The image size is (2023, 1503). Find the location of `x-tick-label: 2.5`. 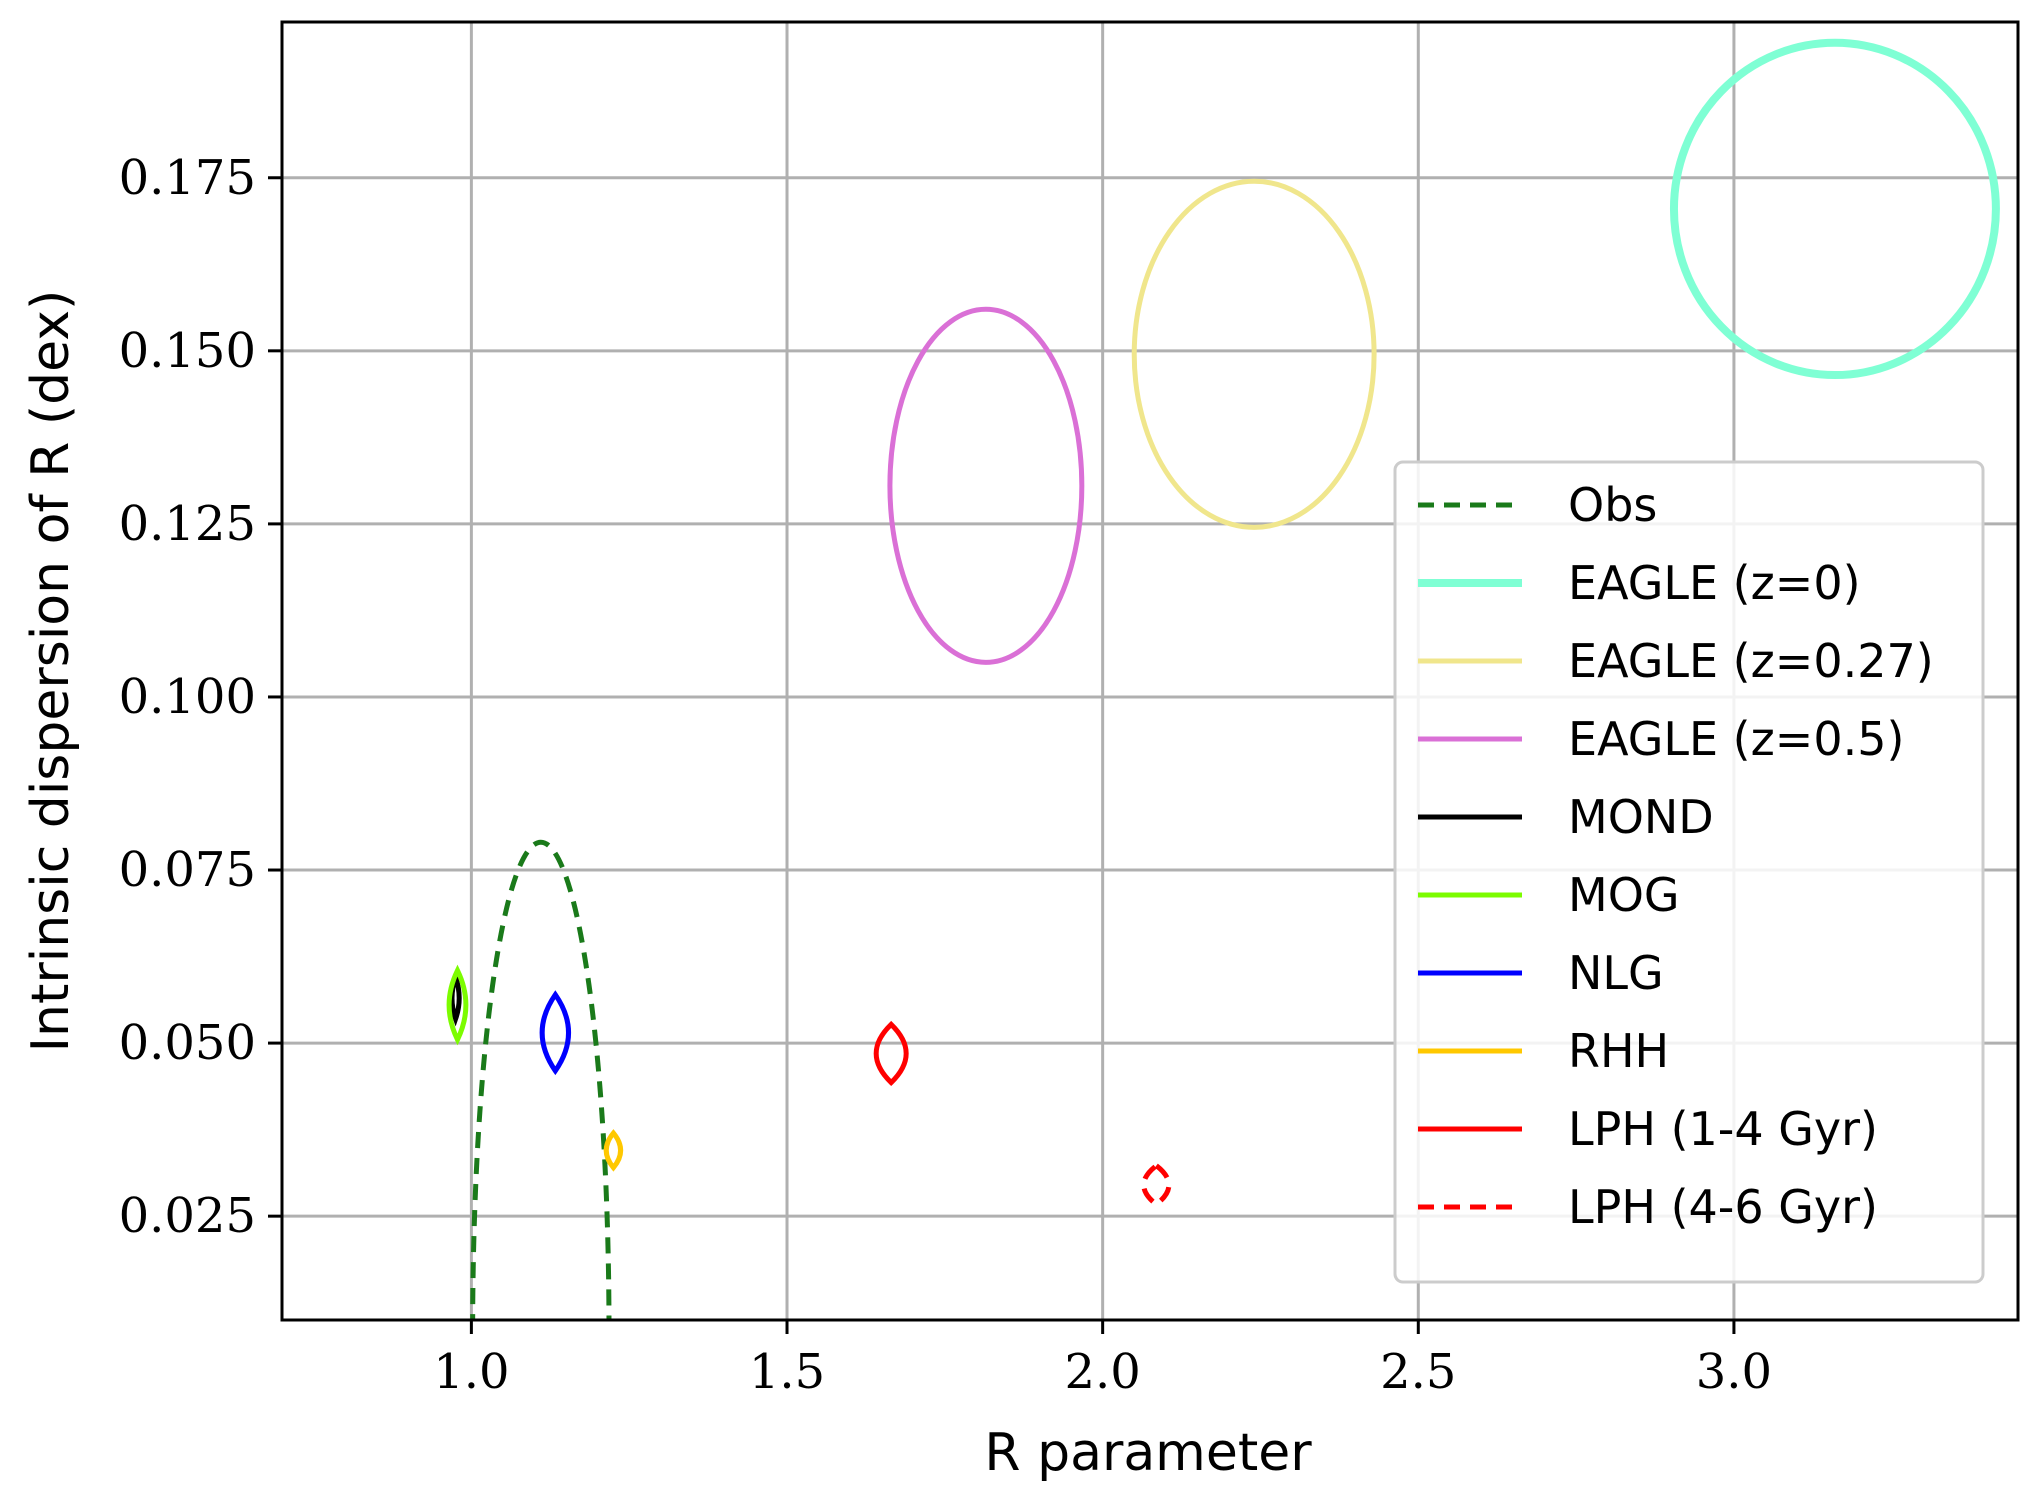

x-tick-label: 2.5 is located at coordinates (1418, 1372).